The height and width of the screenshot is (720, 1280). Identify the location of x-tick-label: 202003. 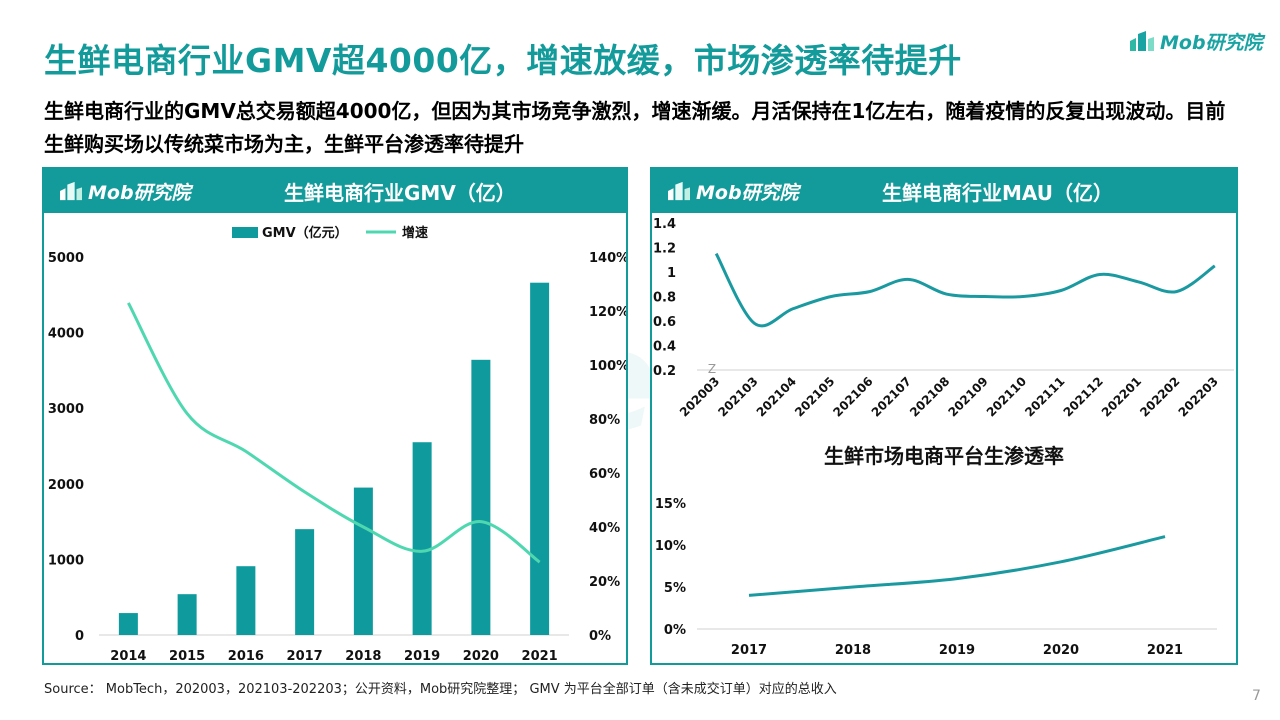
(699, 396).